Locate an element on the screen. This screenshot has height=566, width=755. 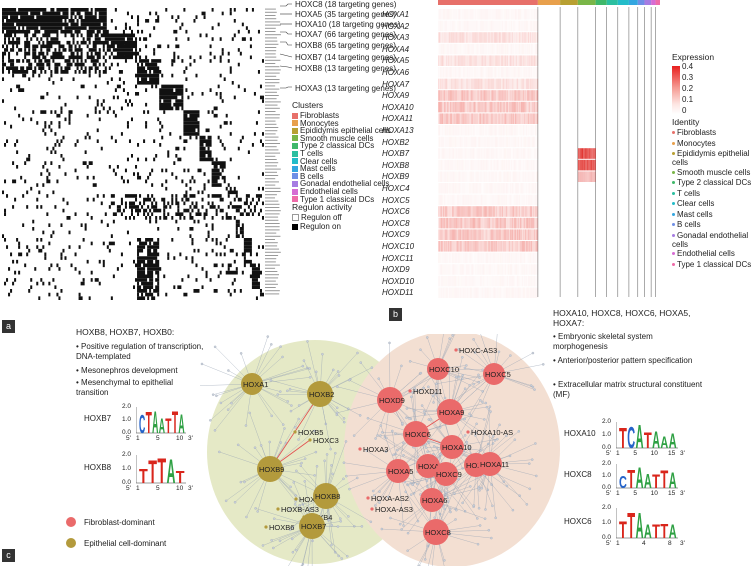
logo-axis-tick: 2.0 is located at coordinates (606, 507).